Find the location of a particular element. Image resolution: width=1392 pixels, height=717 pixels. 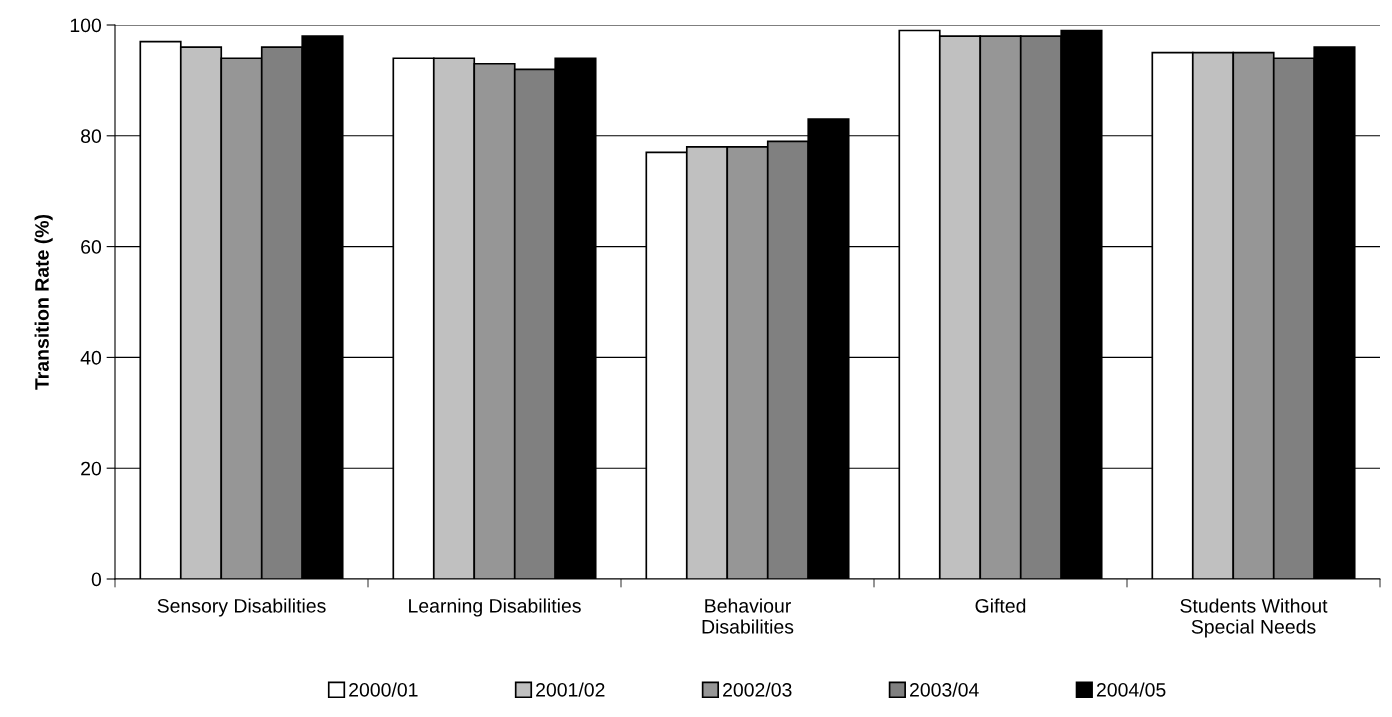

legend-label: 2001/02 is located at coordinates (570, 689).